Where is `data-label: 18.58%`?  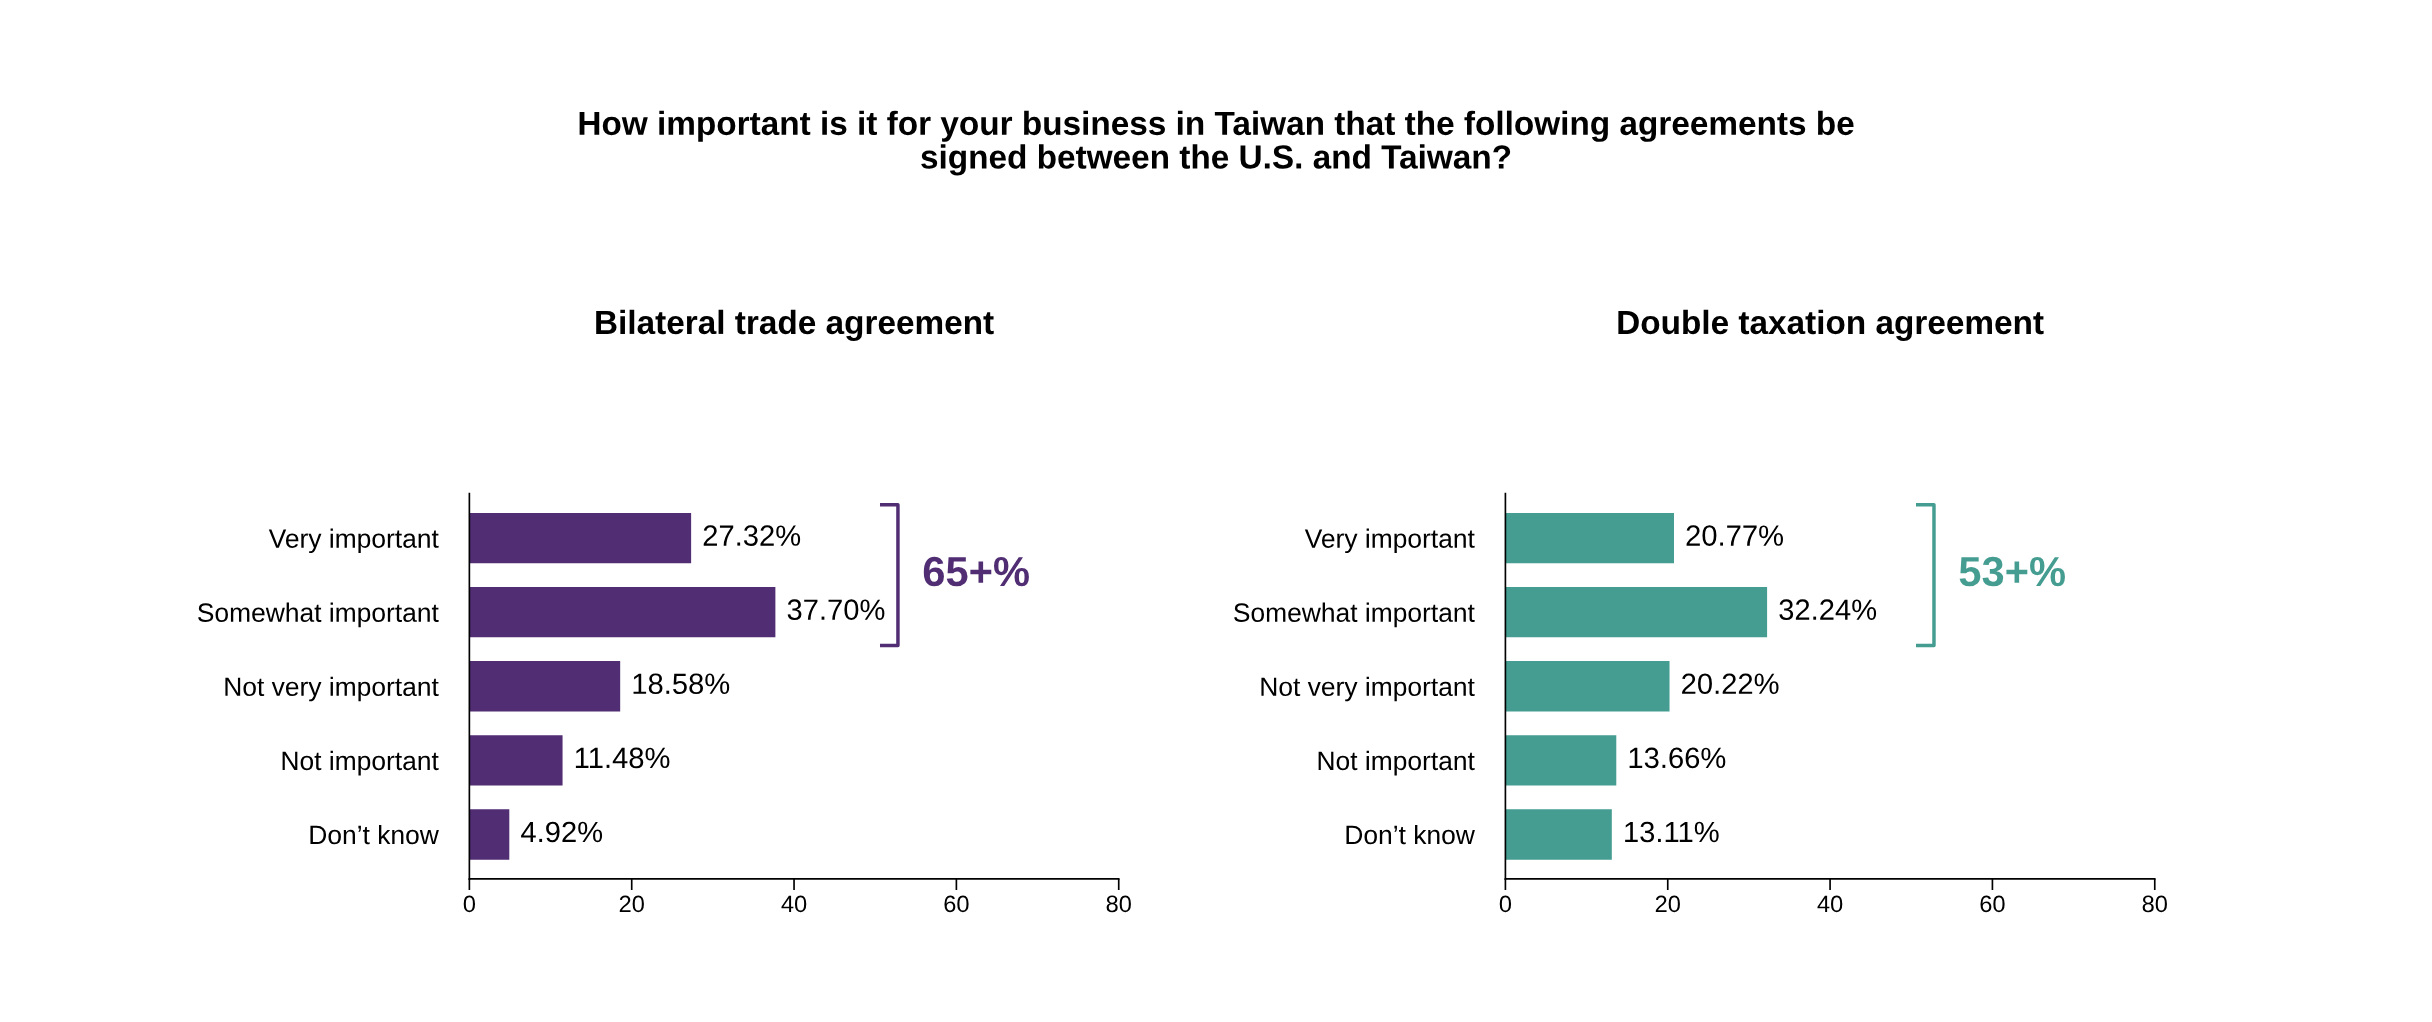 data-label: 18.58% is located at coordinates (681, 684).